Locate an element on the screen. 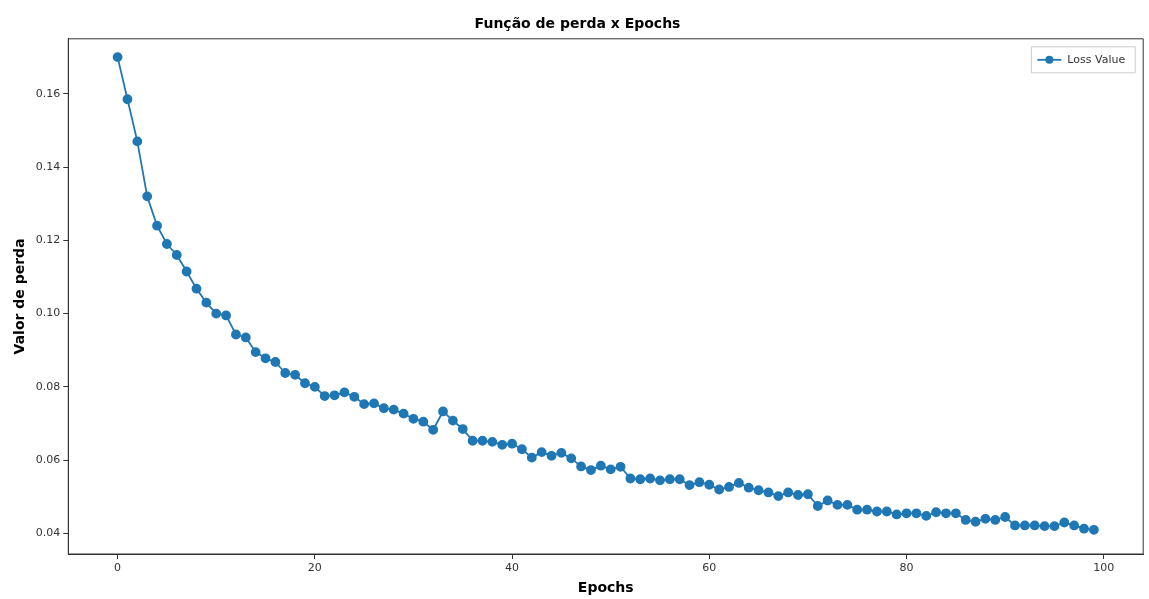 The width and height of the screenshot is (1149, 599). x-tick-label: 20 is located at coordinates (314, 568).